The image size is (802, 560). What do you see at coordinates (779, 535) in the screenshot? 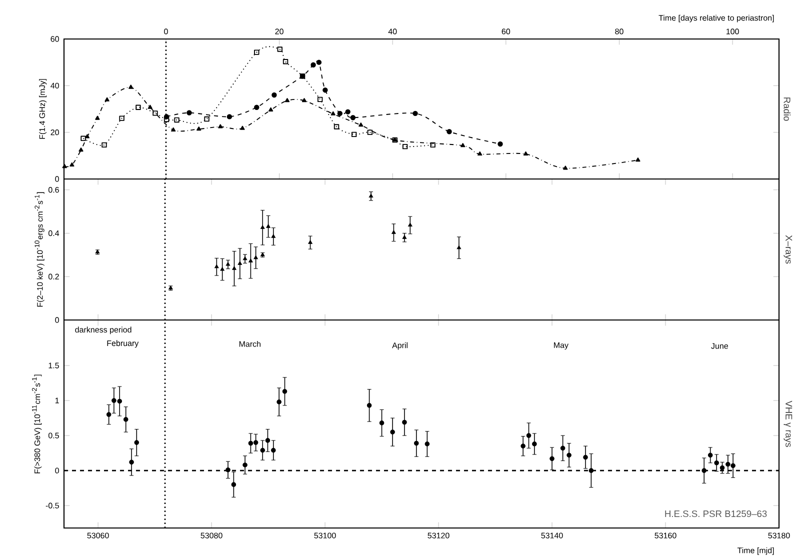
I see `x-tick-label: 53180` at bounding box center [779, 535].